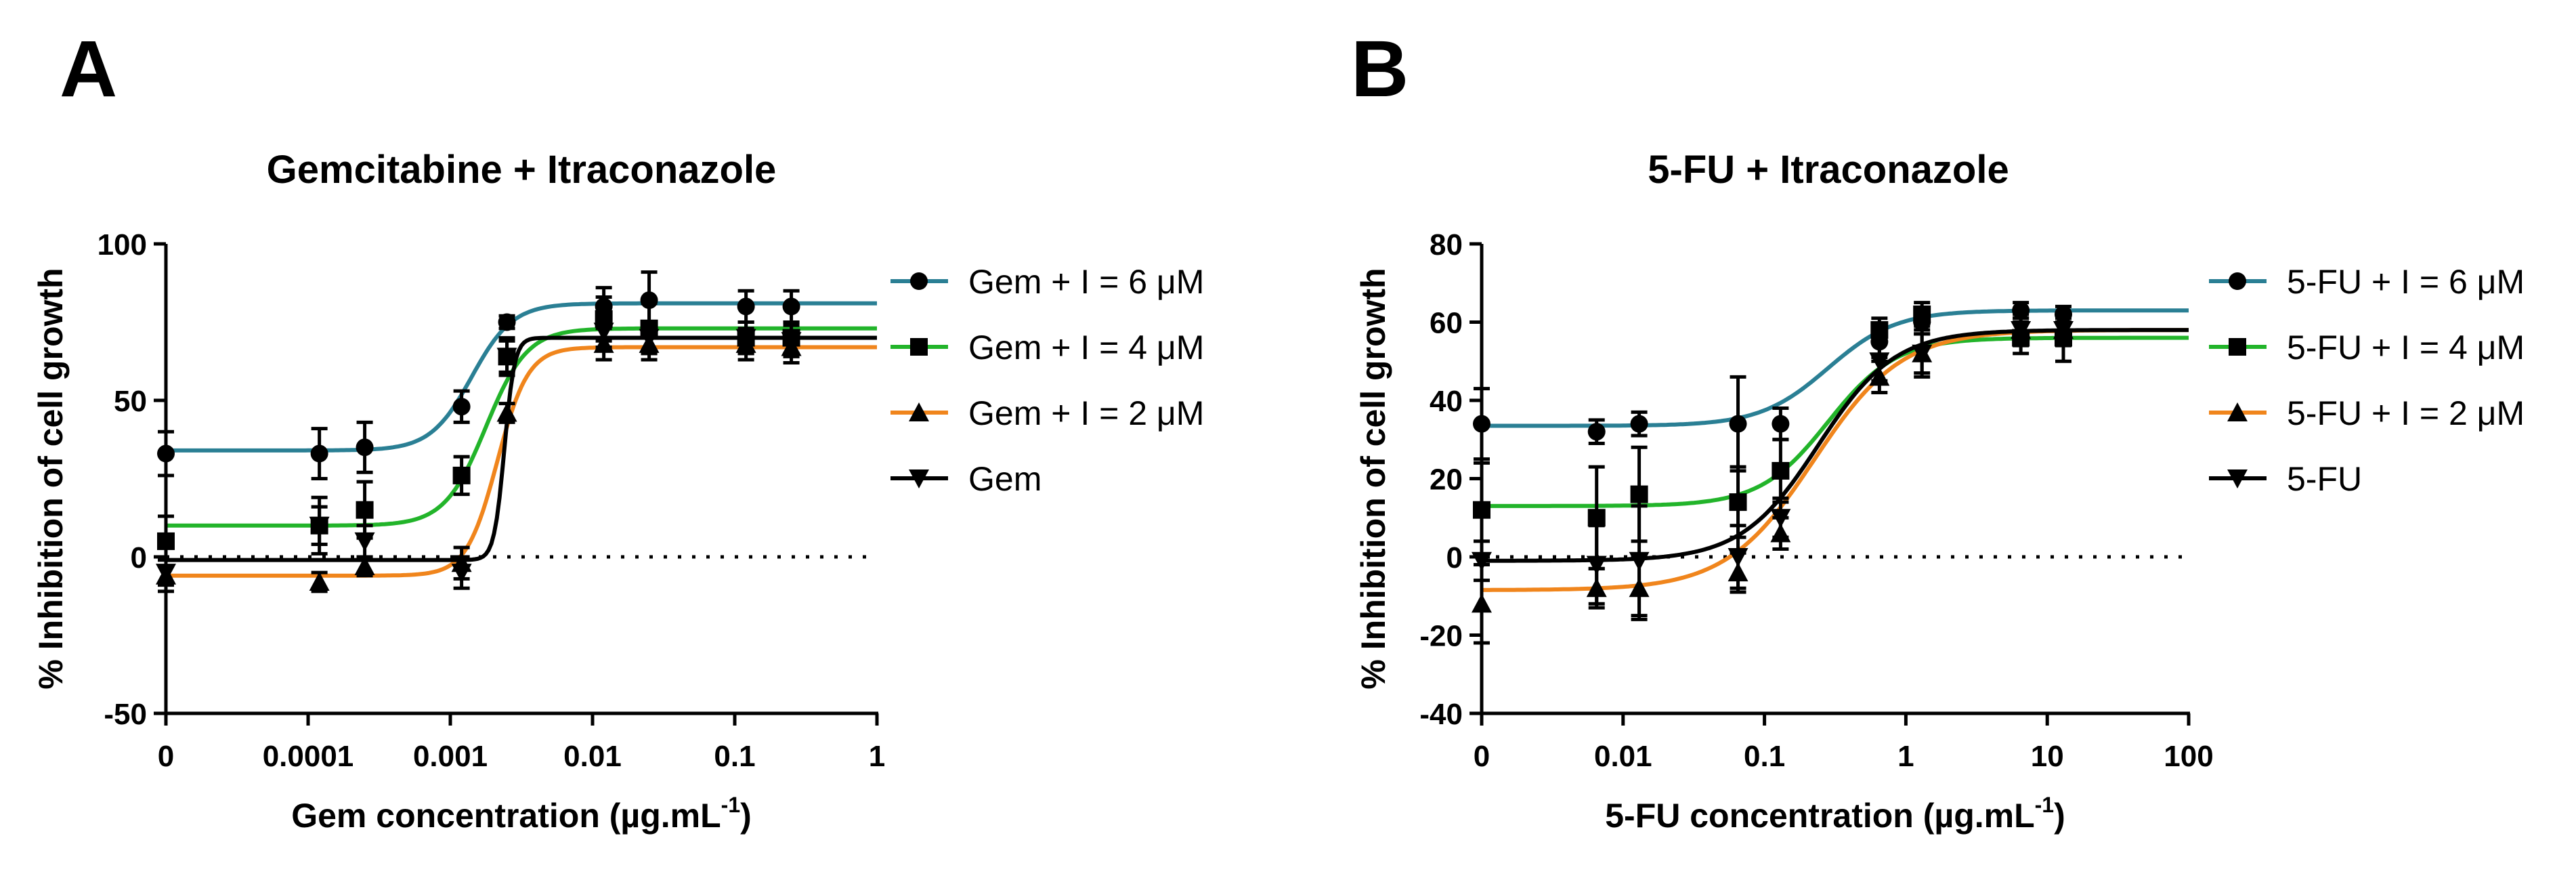 Image resolution: width=2576 pixels, height=878 pixels. I want to click on chart-a-legend-label: Gem + I = 4 μM, so click(1086, 348).